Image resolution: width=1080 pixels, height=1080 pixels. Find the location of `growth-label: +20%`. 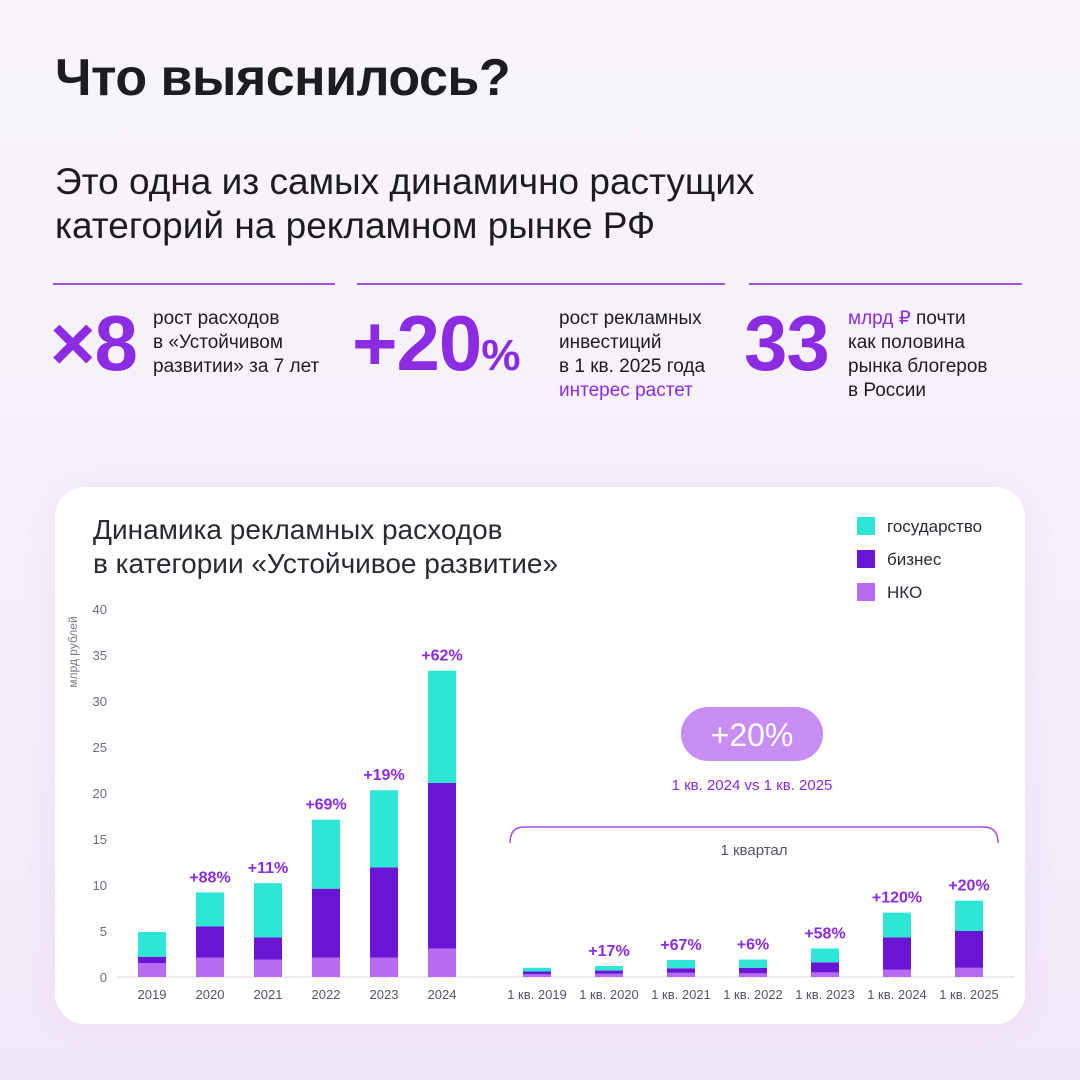

growth-label: +20% is located at coordinates (968, 886).